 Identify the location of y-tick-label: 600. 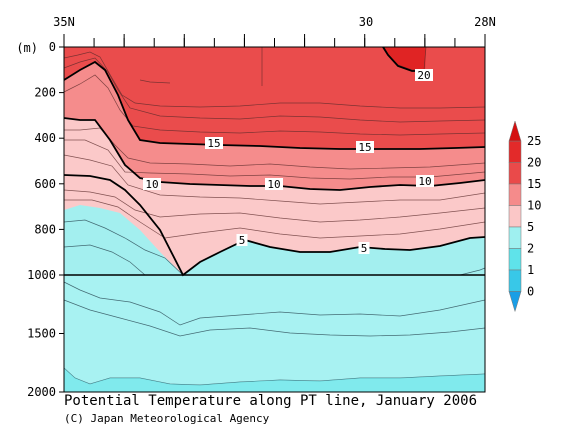
(45, 184).